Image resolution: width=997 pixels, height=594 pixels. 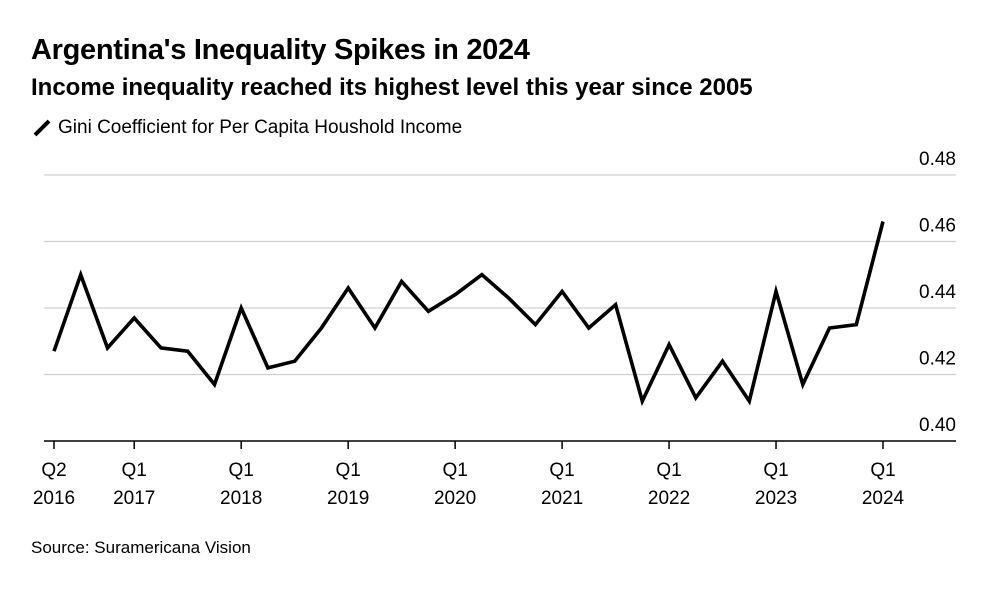 I want to click on y-tick-label: 0.40, so click(x=937, y=425).